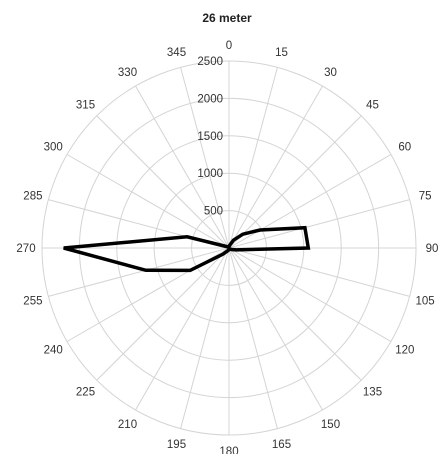 The height and width of the screenshot is (454, 439). Describe the element at coordinates (228, 450) in the screenshot. I see `angle-tick-label-180: 180` at that location.